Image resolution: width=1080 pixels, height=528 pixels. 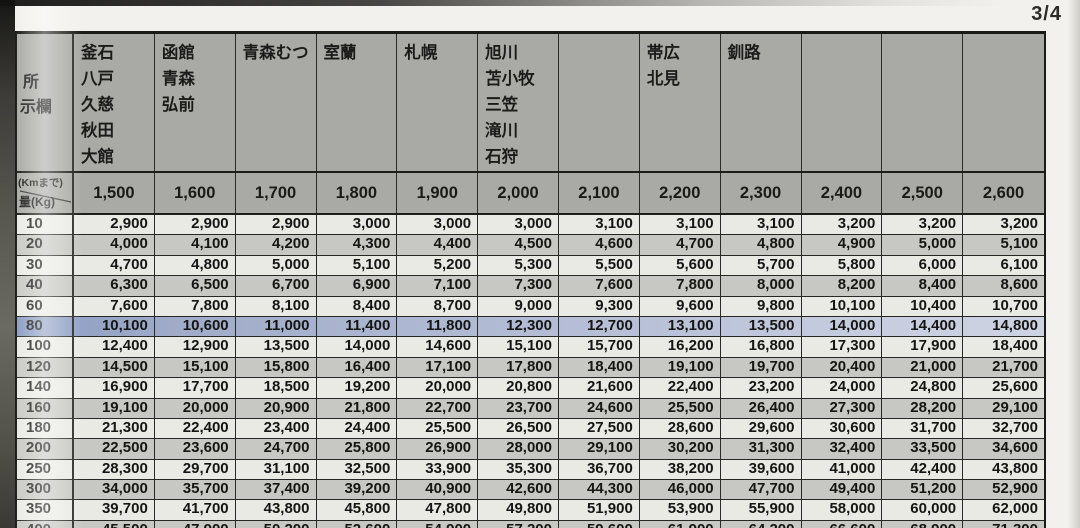 What do you see at coordinates (599, 490) in the screenshot?
I see `rate-cell: 44,300` at bounding box center [599, 490].